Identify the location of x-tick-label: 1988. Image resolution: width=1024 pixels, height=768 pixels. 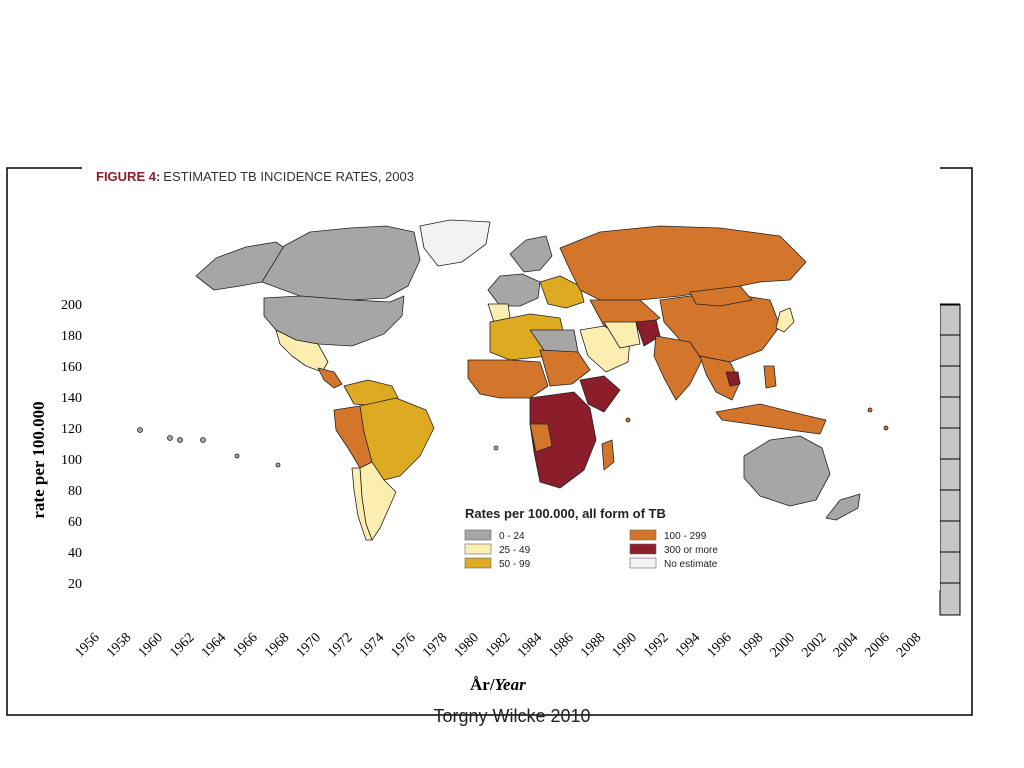
(593, 645).